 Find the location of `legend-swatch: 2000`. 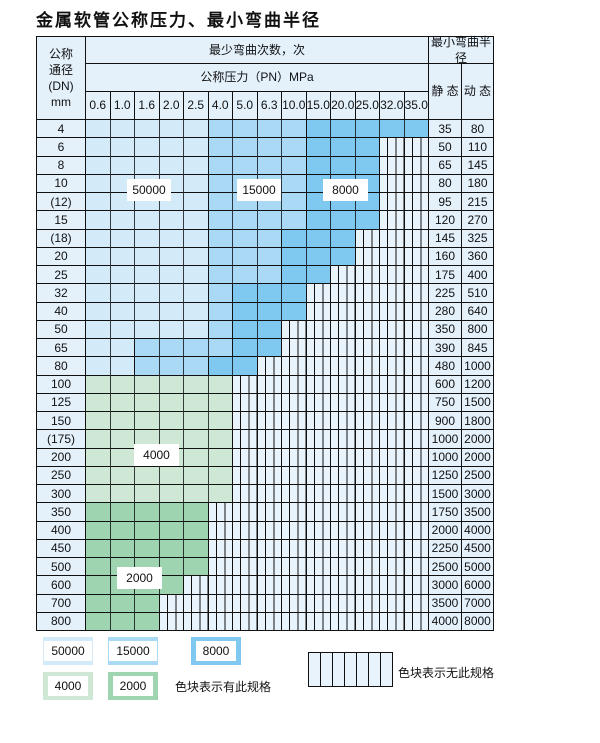

legend-swatch: 2000 is located at coordinates (133, 686).